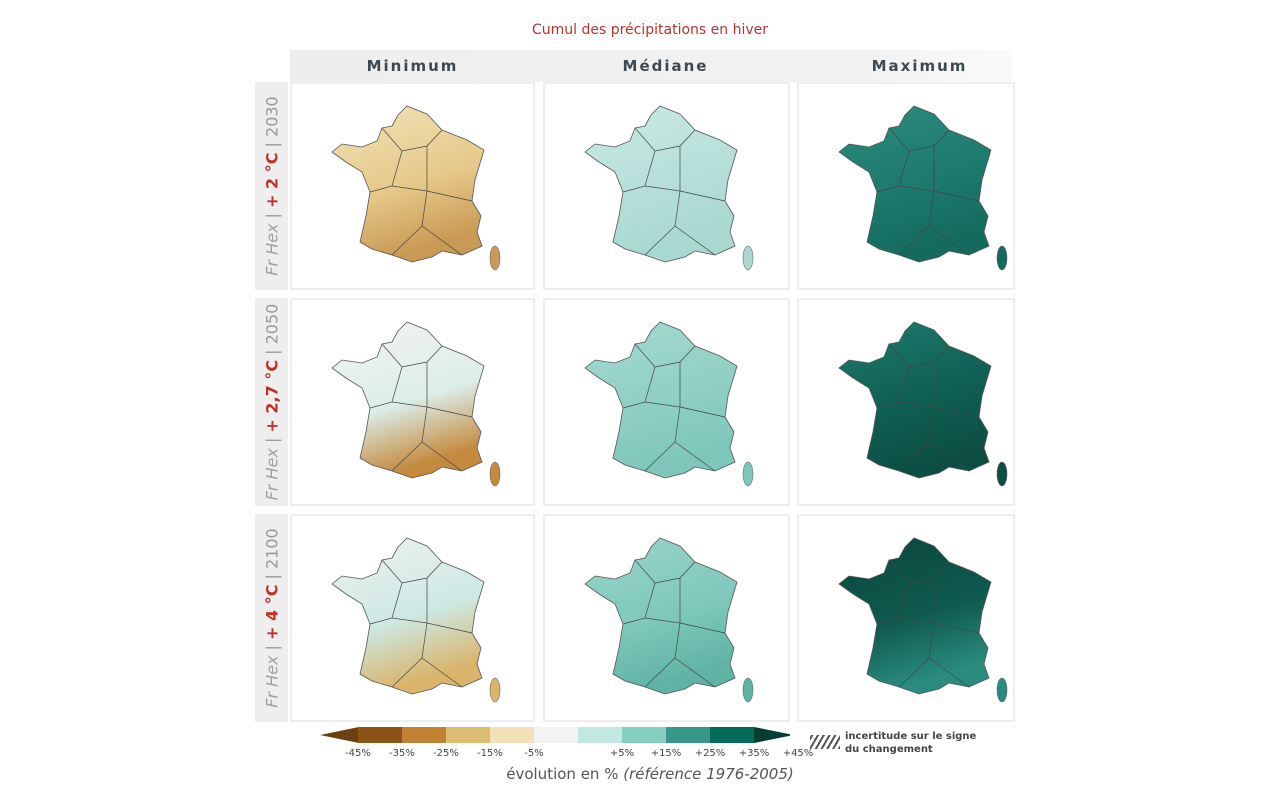  I want to click on map-panel-maximum-2050, so click(906, 402).